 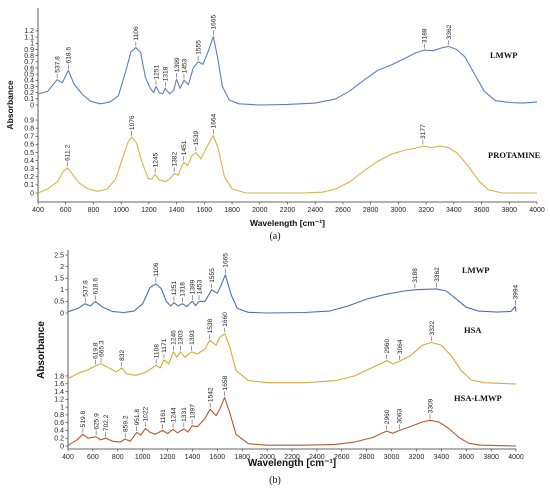 I want to click on peak-label: 1664, so click(x=214, y=120).